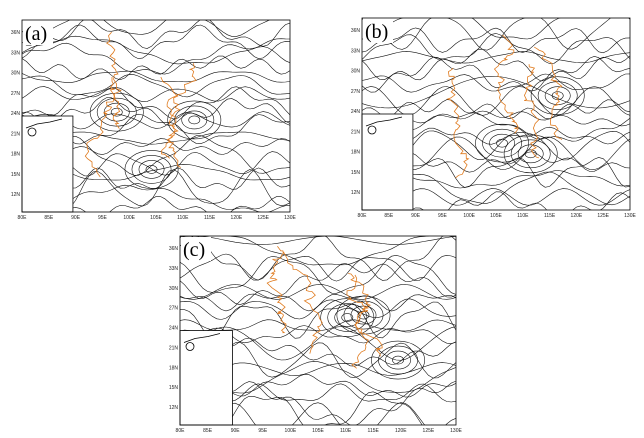 This screenshot has height=438, width=644. I want to click on panel-label: (b), so click(376, 32).